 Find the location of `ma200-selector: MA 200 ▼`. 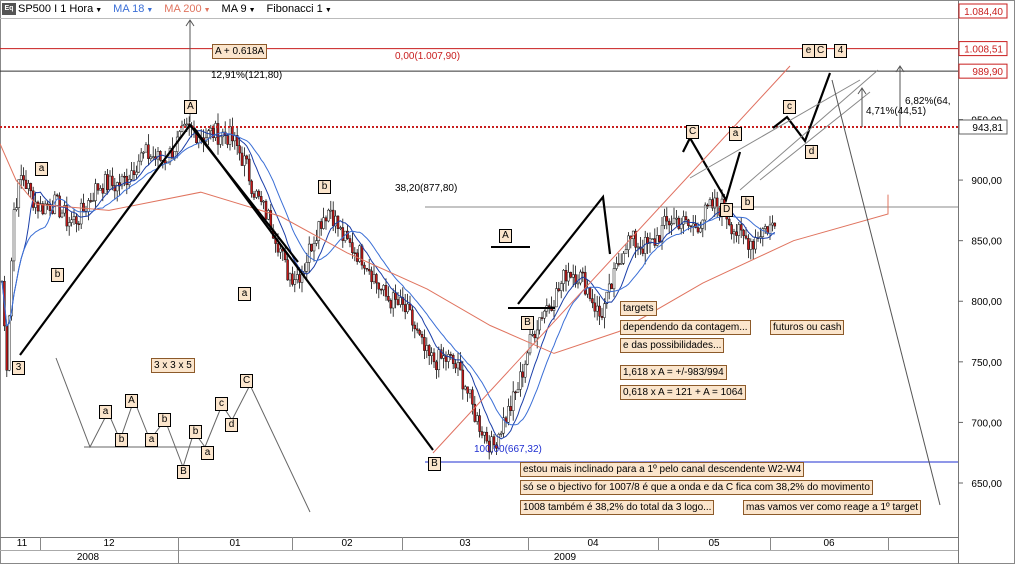

ma200-selector: MA 200 ▼ is located at coordinates (187, 9).